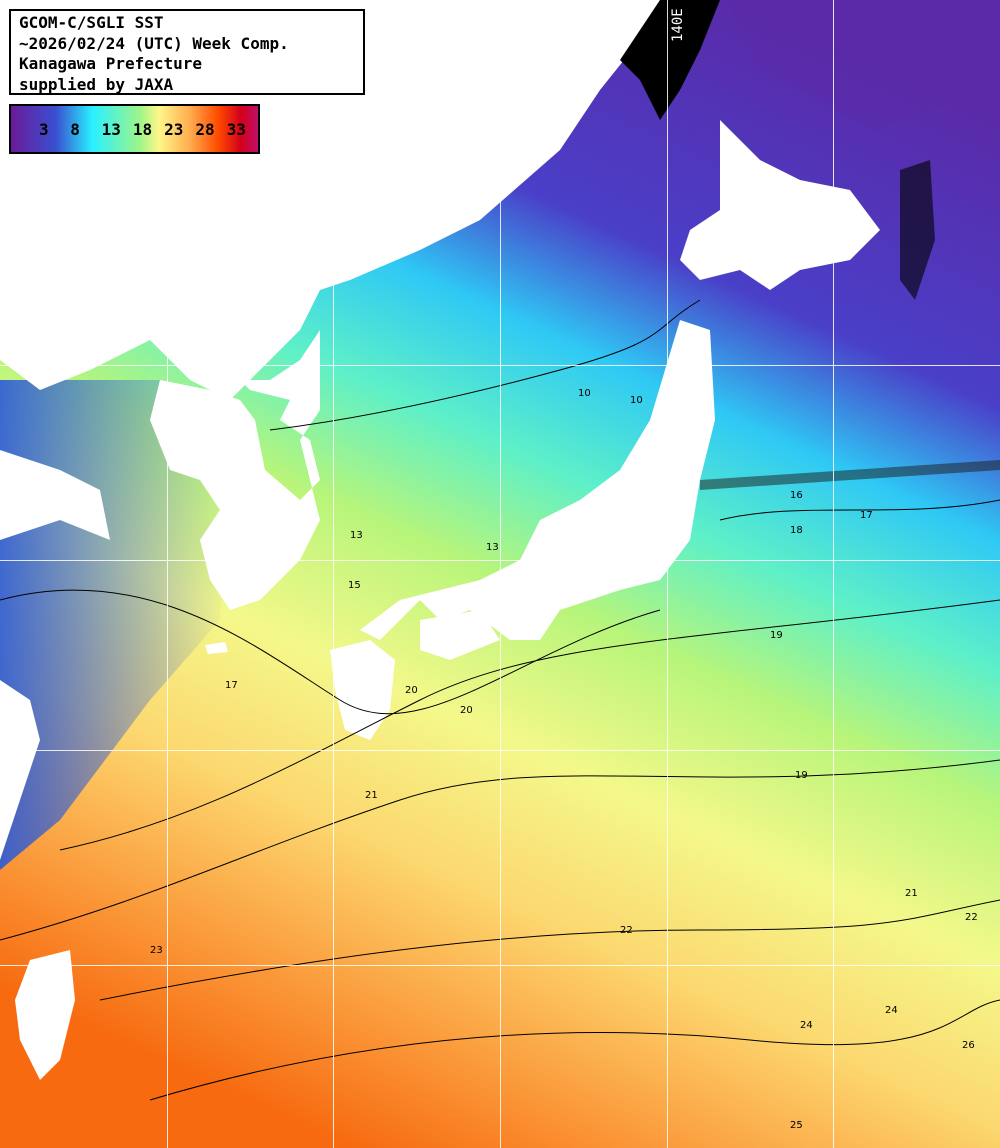 The image size is (1000, 1148). I want to click on title-line-product: GCOM-C/SGLI SST, so click(91, 22).